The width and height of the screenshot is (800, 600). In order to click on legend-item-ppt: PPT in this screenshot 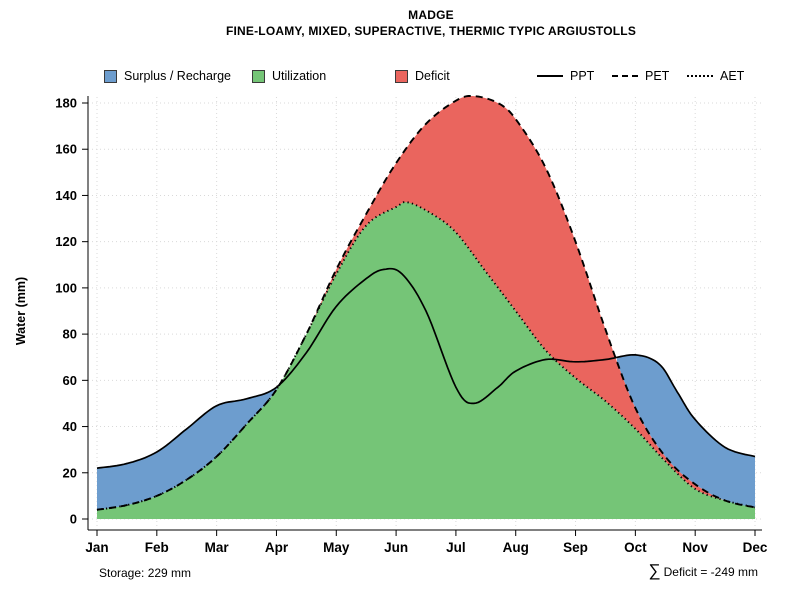, I will do `click(565, 76)`.